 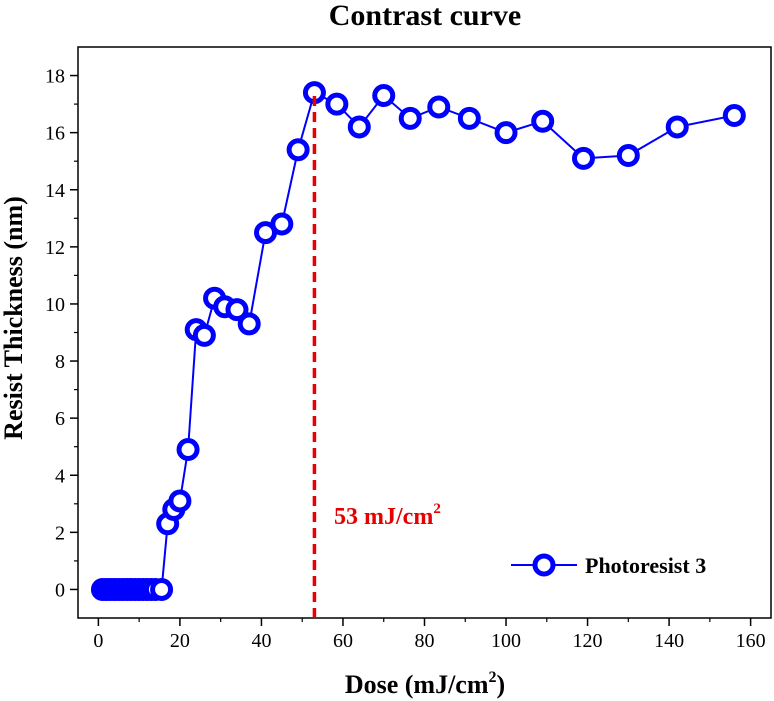 I want to click on x-tick-label: 40, so click(x=261, y=641).